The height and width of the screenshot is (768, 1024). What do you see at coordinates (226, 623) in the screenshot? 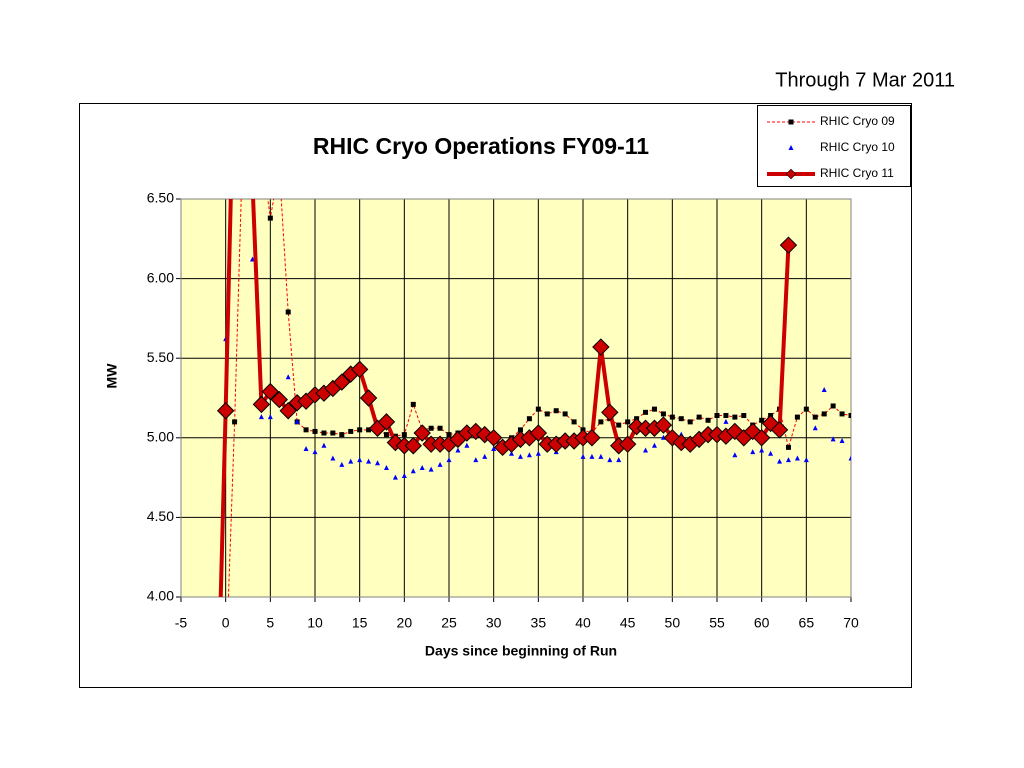
I see `x-tick-label: 0` at bounding box center [226, 623].